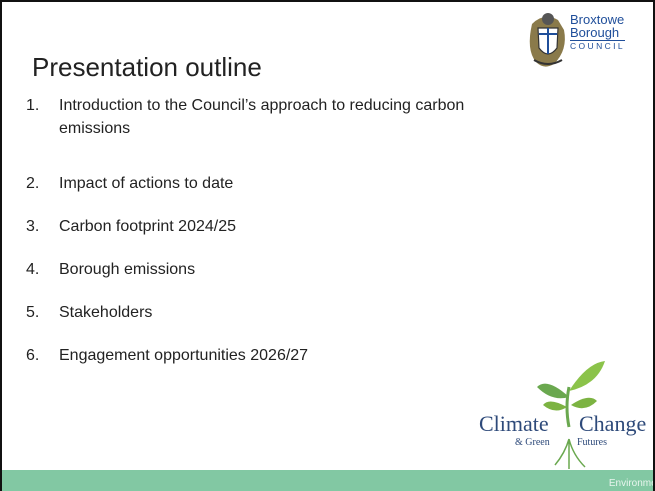  I want to click on item-number: 2., so click(33, 183).